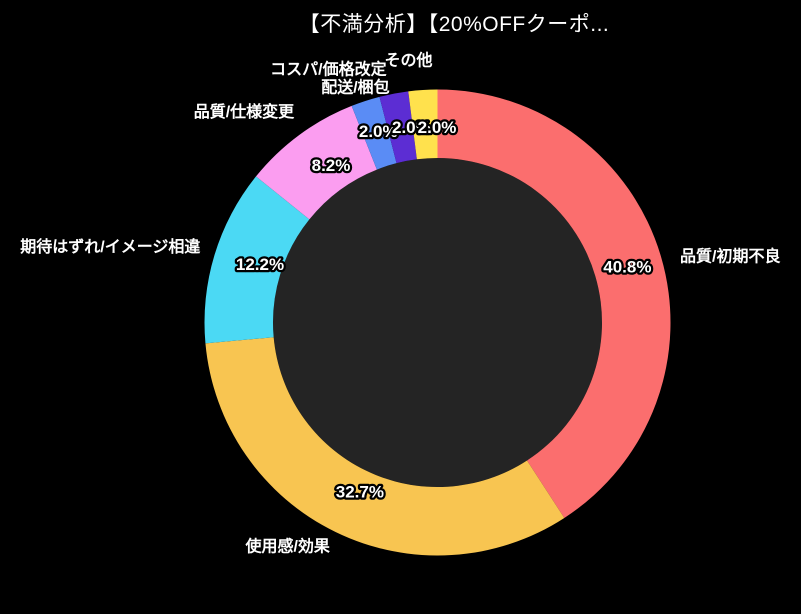 The height and width of the screenshot is (614, 801). I want to click on category-label-6: その他, so click(408, 60).